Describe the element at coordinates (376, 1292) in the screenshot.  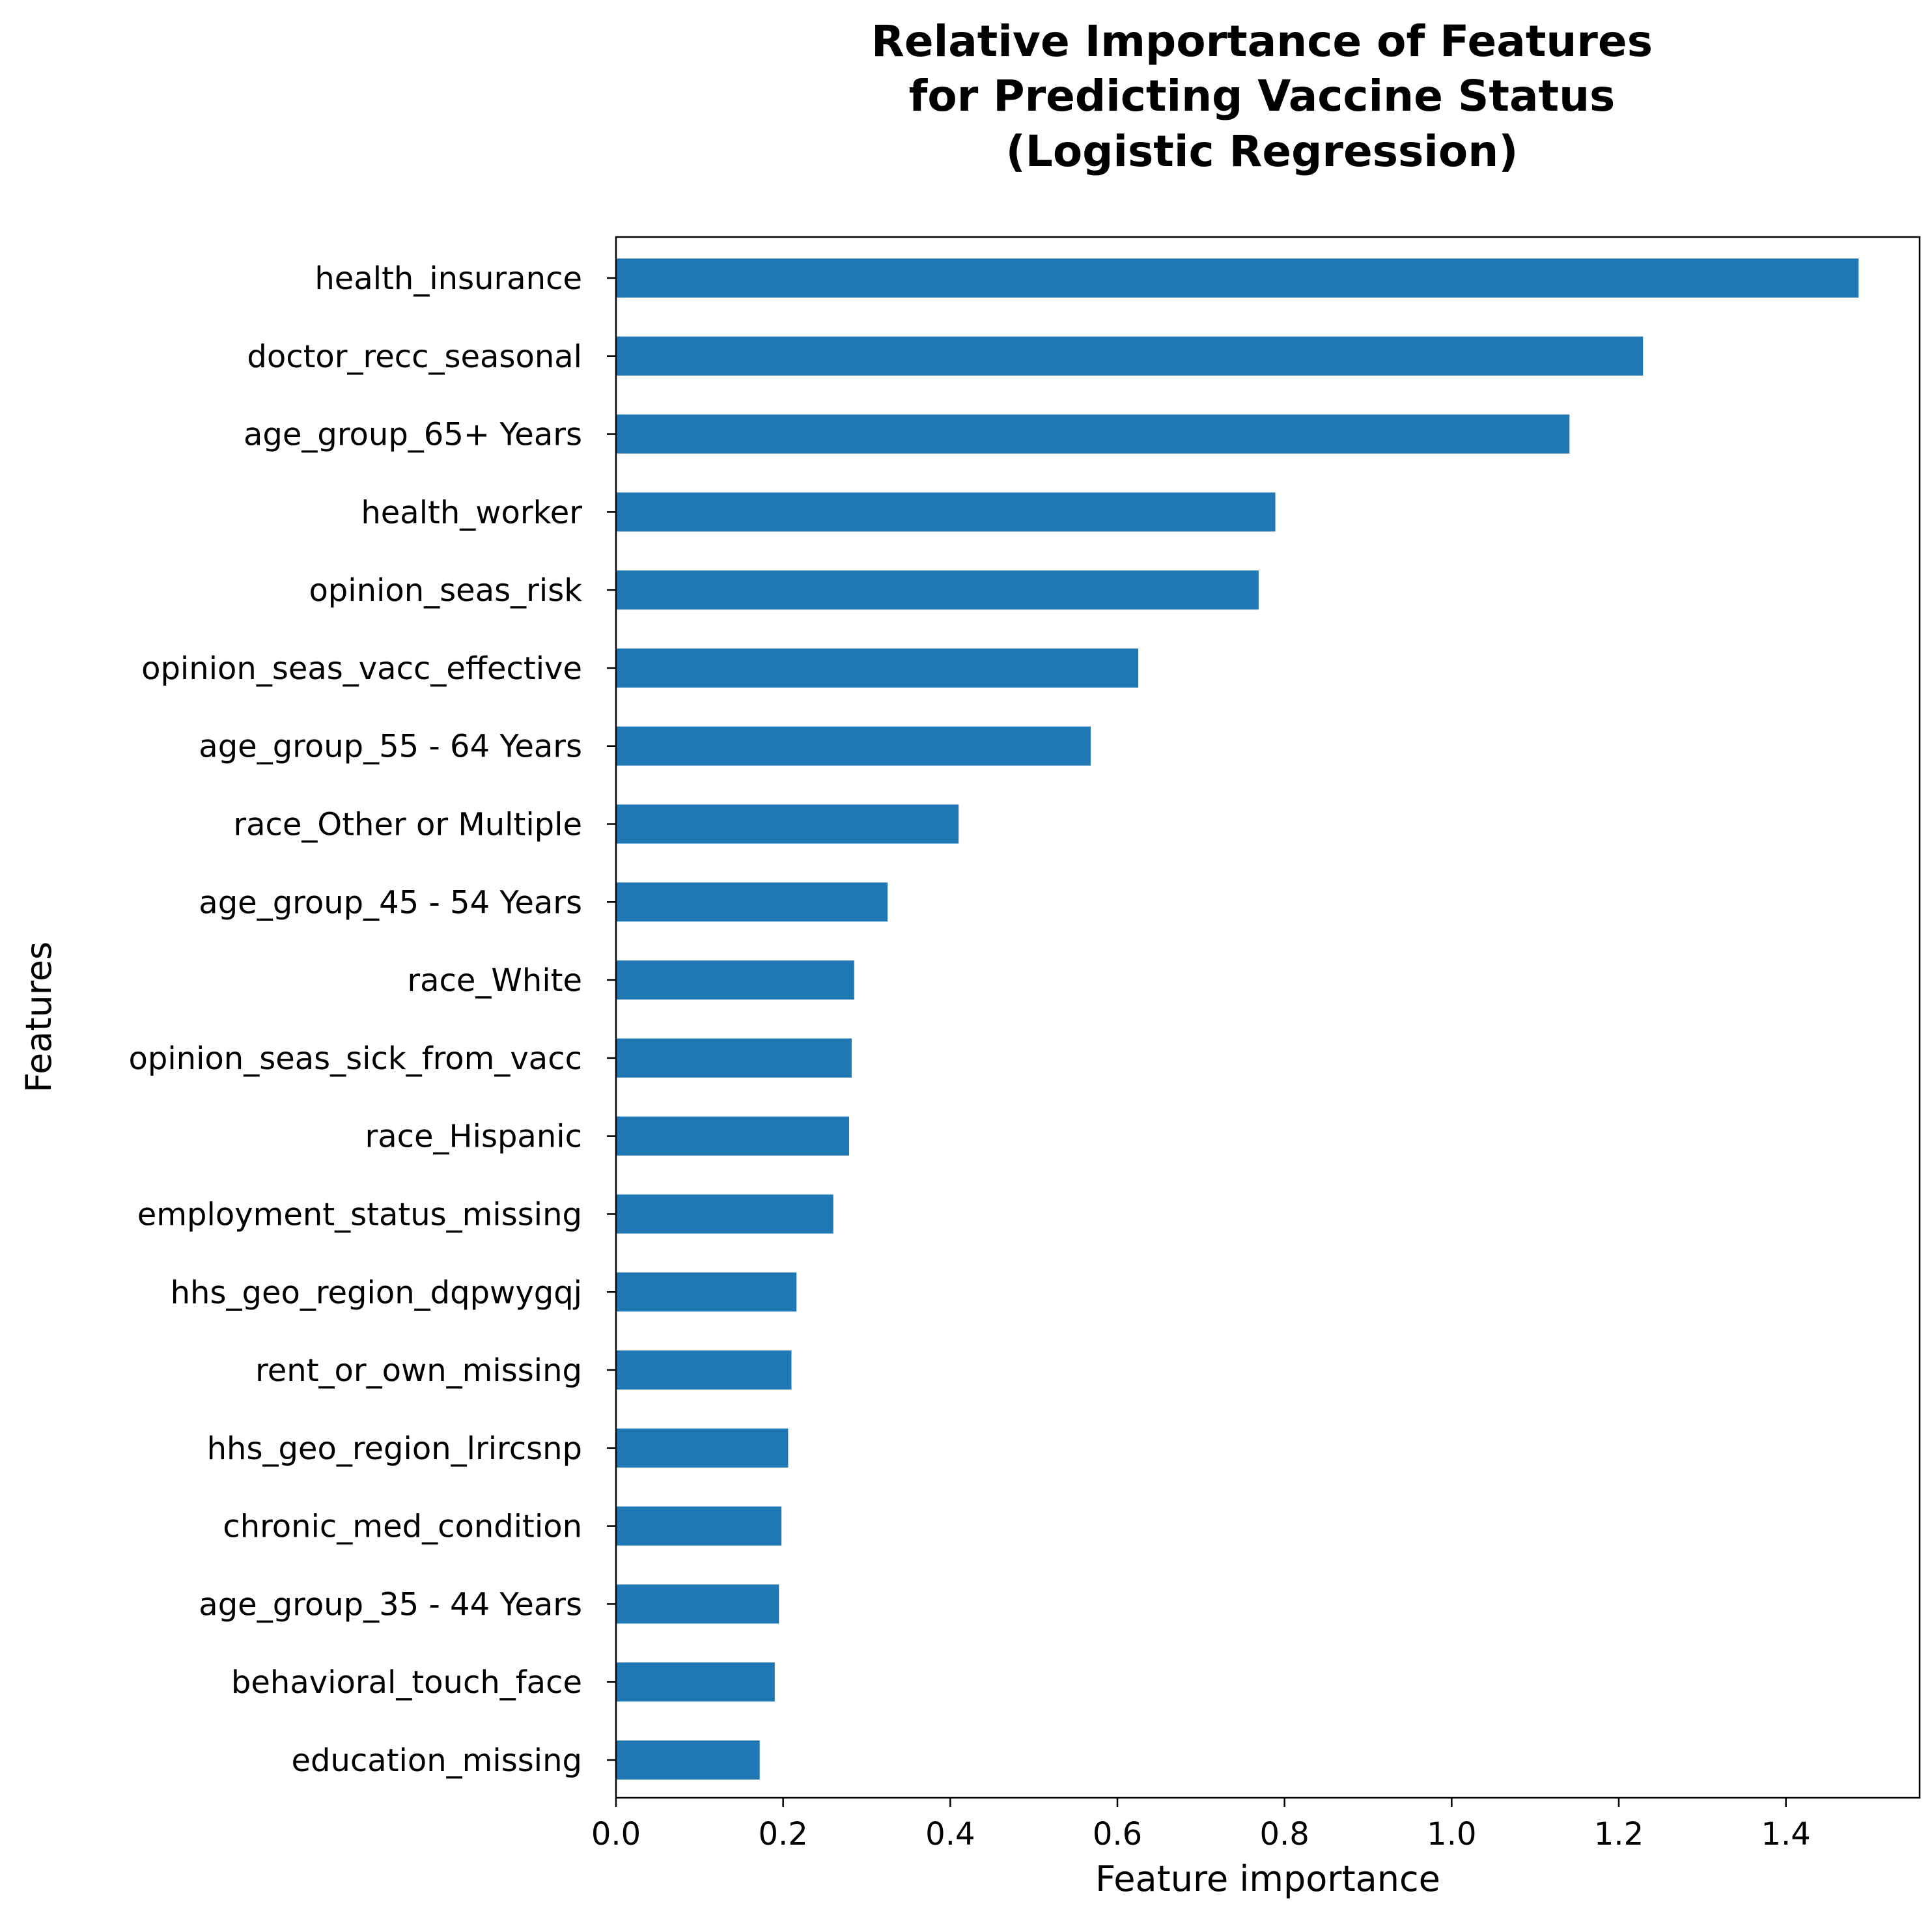
I see `y-tick-label-14: hhs_geo_region_dqpwygqj` at that location.